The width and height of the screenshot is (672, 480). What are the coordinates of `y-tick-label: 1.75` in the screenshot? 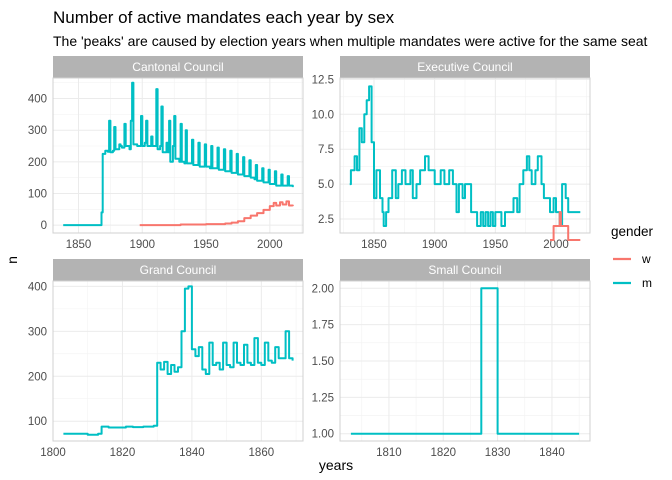 It's located at (323, 326).